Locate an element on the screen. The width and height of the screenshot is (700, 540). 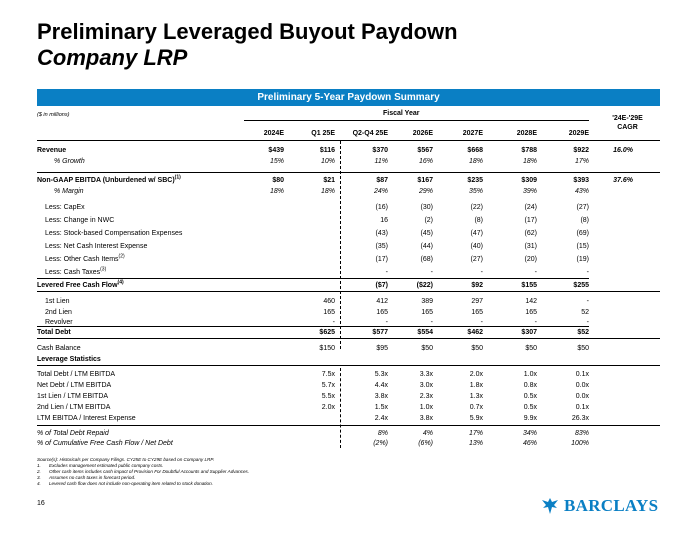
table-cell: 15% is located at coordinates (276, 161).